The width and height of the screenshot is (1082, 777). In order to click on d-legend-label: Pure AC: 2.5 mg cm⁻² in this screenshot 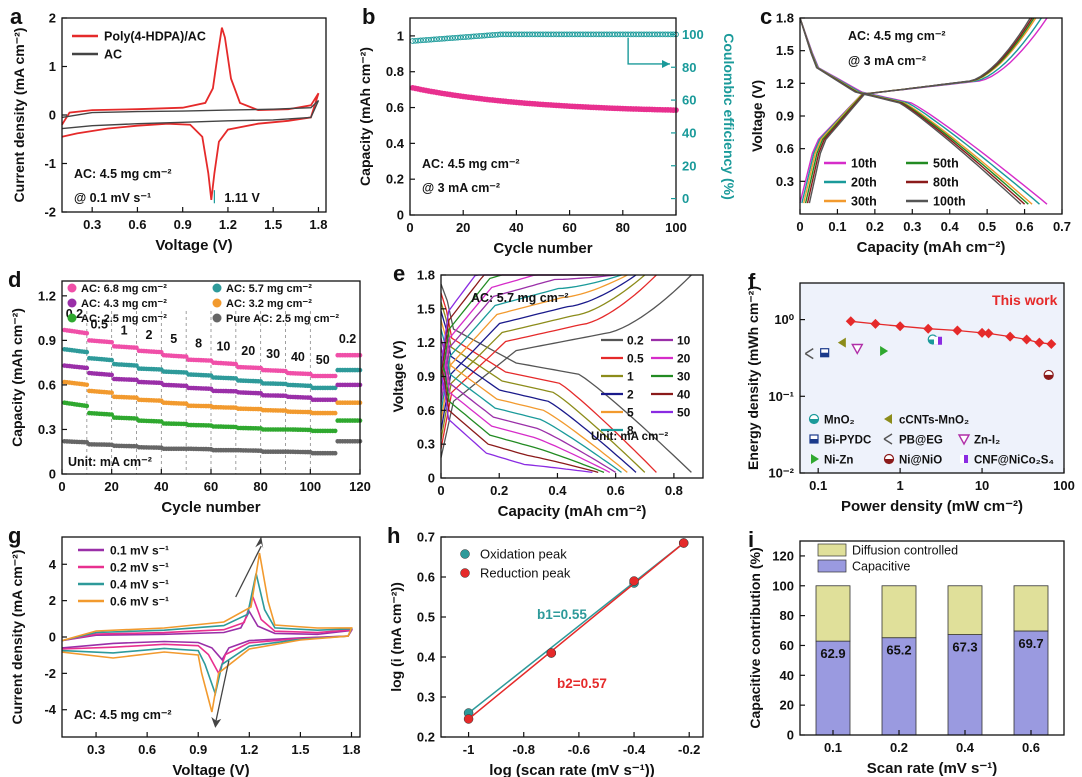, I will do `click(282, 319)`.